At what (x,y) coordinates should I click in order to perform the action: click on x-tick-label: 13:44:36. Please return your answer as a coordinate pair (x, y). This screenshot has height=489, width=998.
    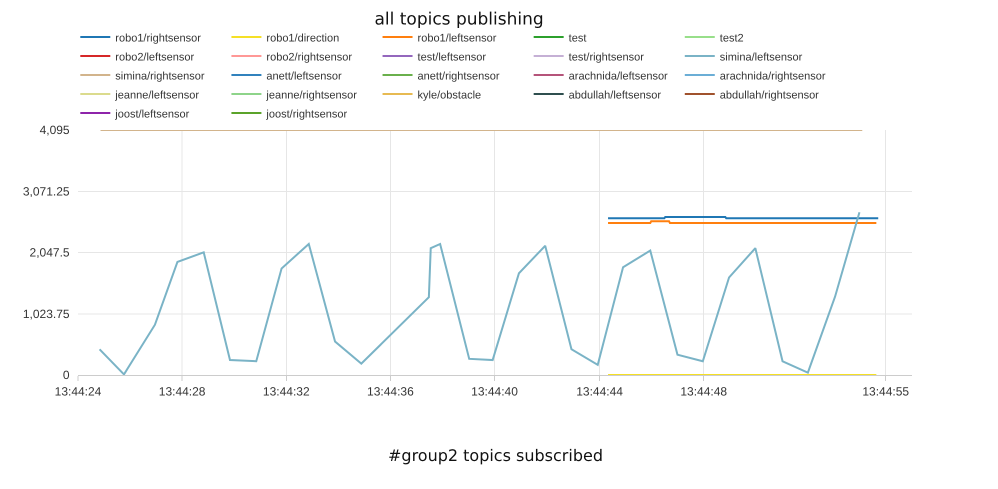
    Looking at the image, I should click on (390, 391).